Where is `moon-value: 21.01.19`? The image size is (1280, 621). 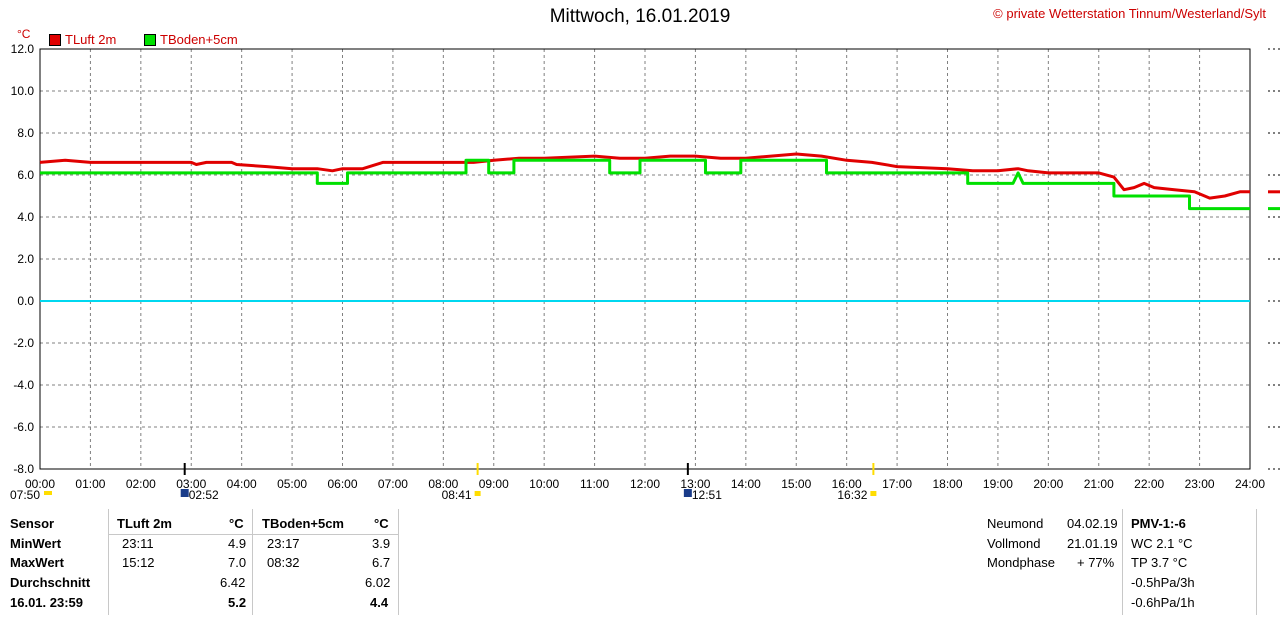
moon-value: 21.01.19 is located at coordinates (1092, 543).